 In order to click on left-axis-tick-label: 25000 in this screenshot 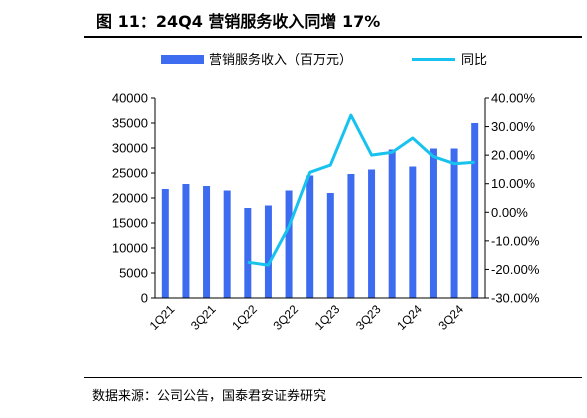, I will do `click(130, 173)`.